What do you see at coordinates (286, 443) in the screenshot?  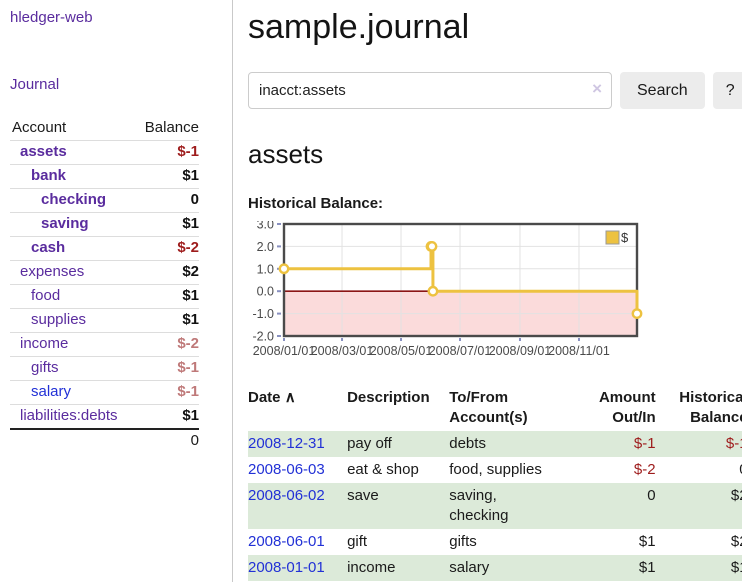 I see `transaction-date-link: 2008-12-31` at bounding box center [286, 443].